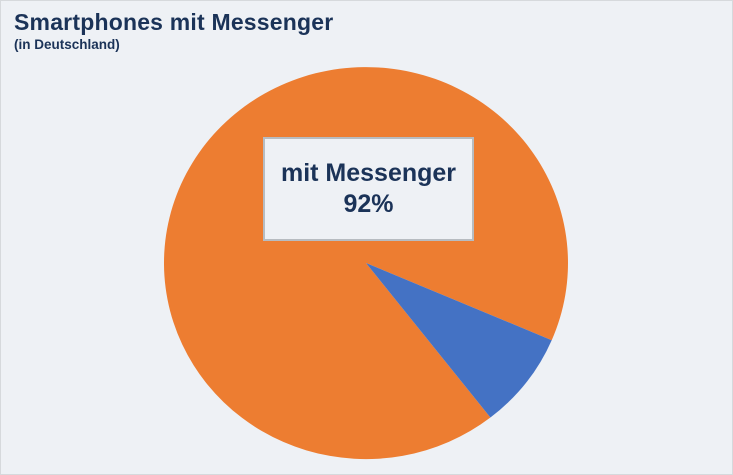 This screenshot has height=475, width=733. What do you see at coordinates (368, 189) in the screenshot?
I see `slice-label-box: mit Messenger 92%` at bounding box center [368, 189].